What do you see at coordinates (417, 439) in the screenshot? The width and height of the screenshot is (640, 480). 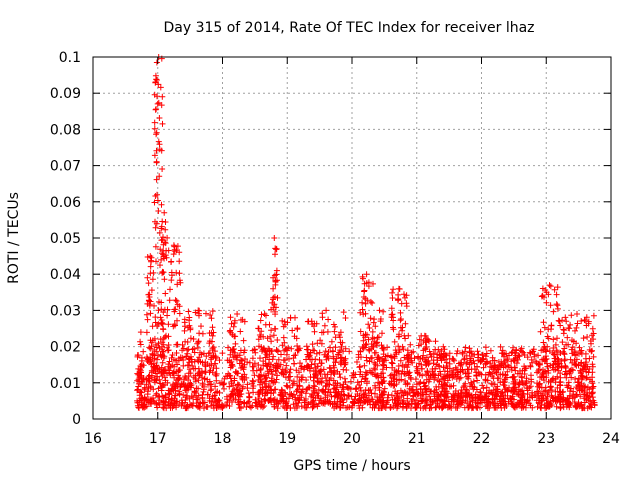 I see `x-tick-label: 21` at bounding box center [417, 439].